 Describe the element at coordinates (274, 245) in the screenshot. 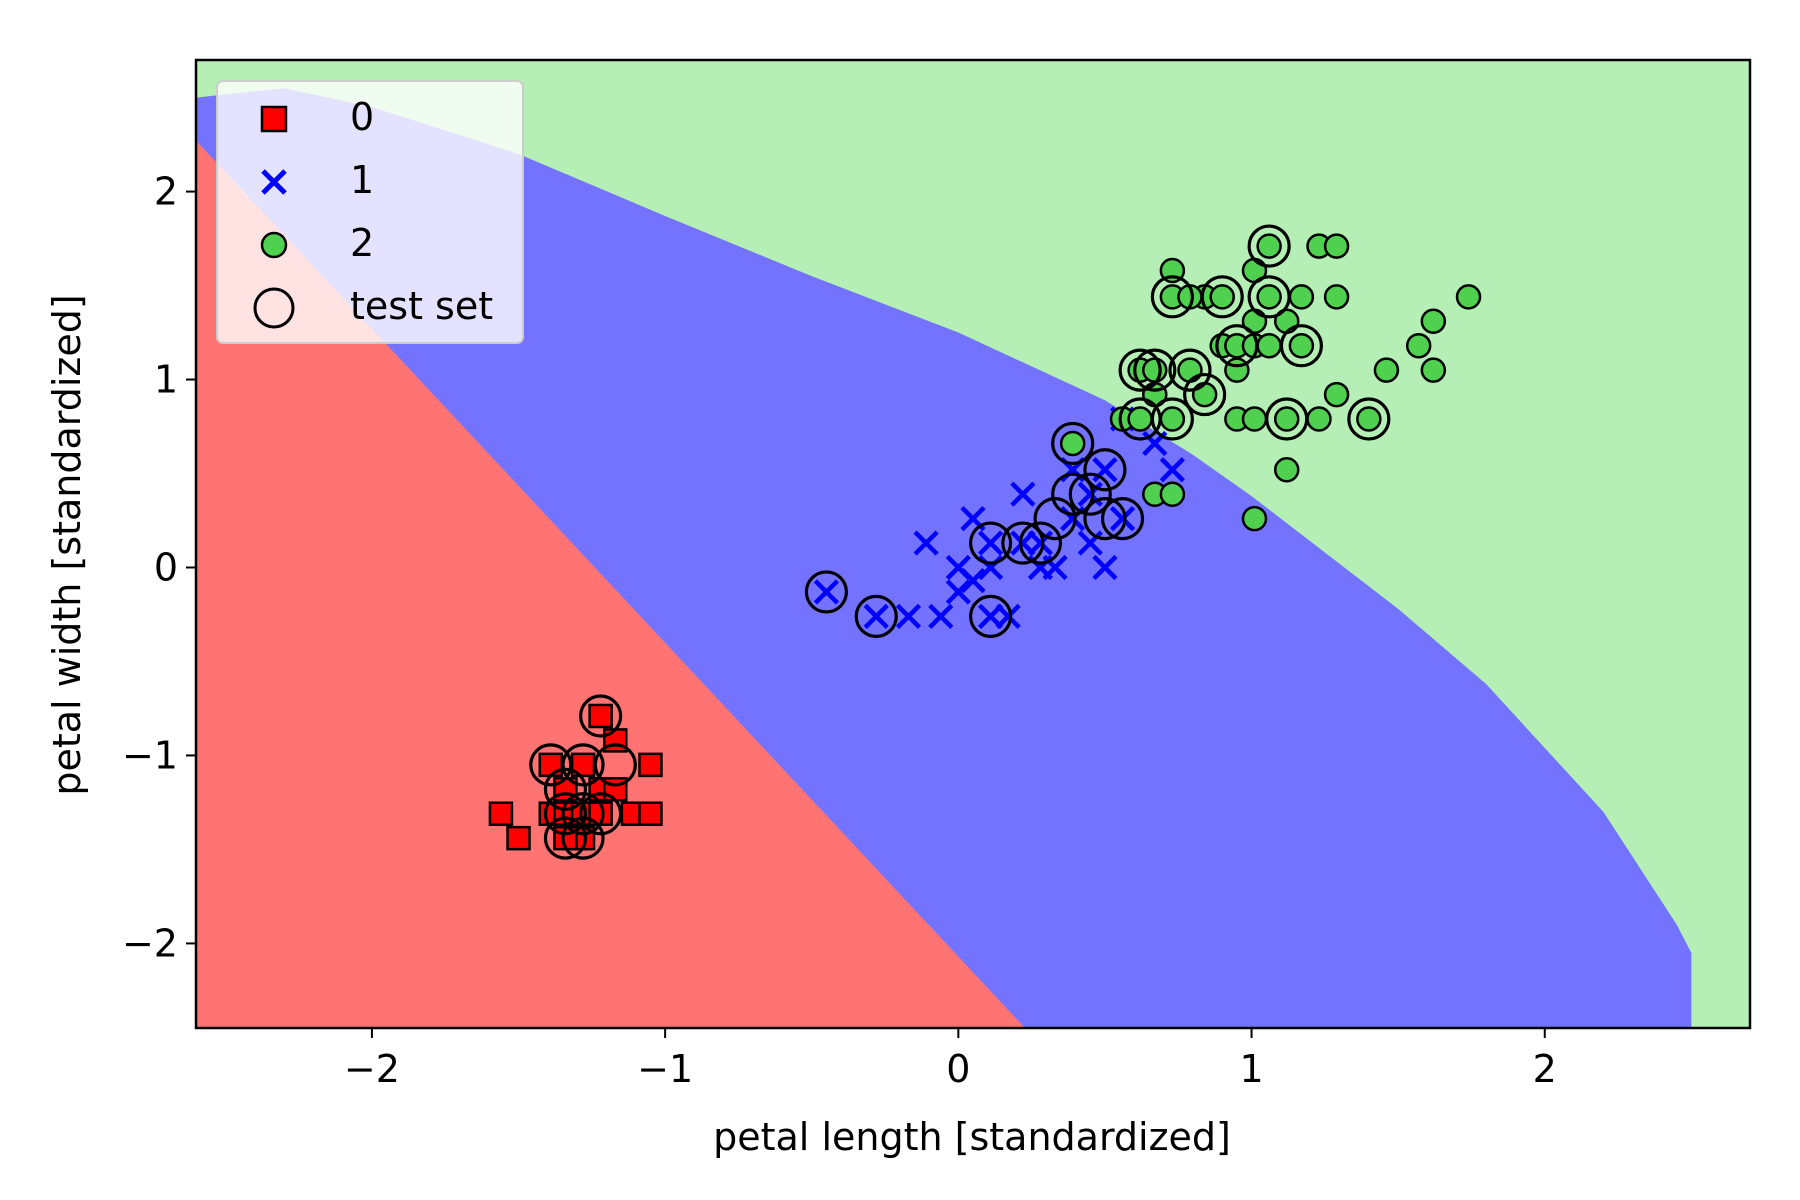

I see `legend-circle-icon` at that location.